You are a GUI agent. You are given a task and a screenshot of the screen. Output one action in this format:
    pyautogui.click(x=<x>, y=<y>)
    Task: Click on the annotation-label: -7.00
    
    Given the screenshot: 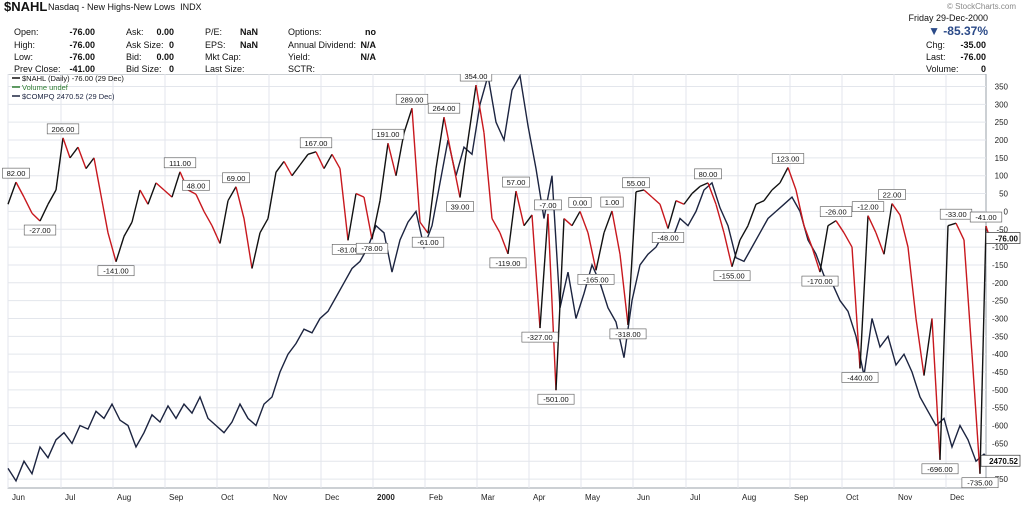 What is the action you would take?
    pyautogui.click(x=547, y=205)
    